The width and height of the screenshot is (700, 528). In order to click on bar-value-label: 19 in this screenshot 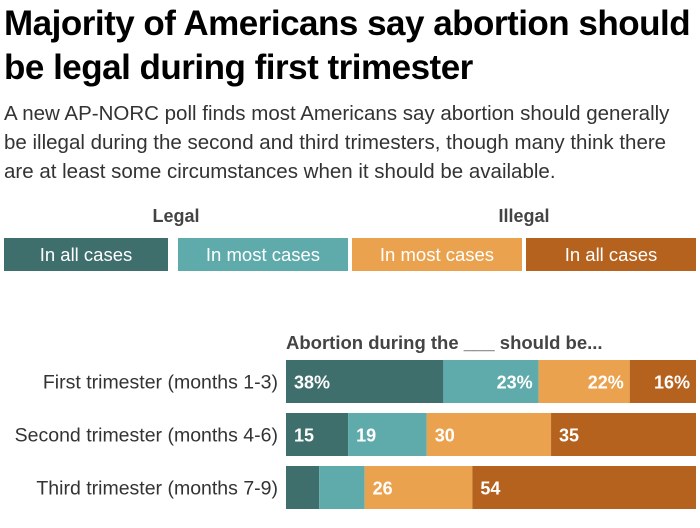, I will do `click(366, 436)`.